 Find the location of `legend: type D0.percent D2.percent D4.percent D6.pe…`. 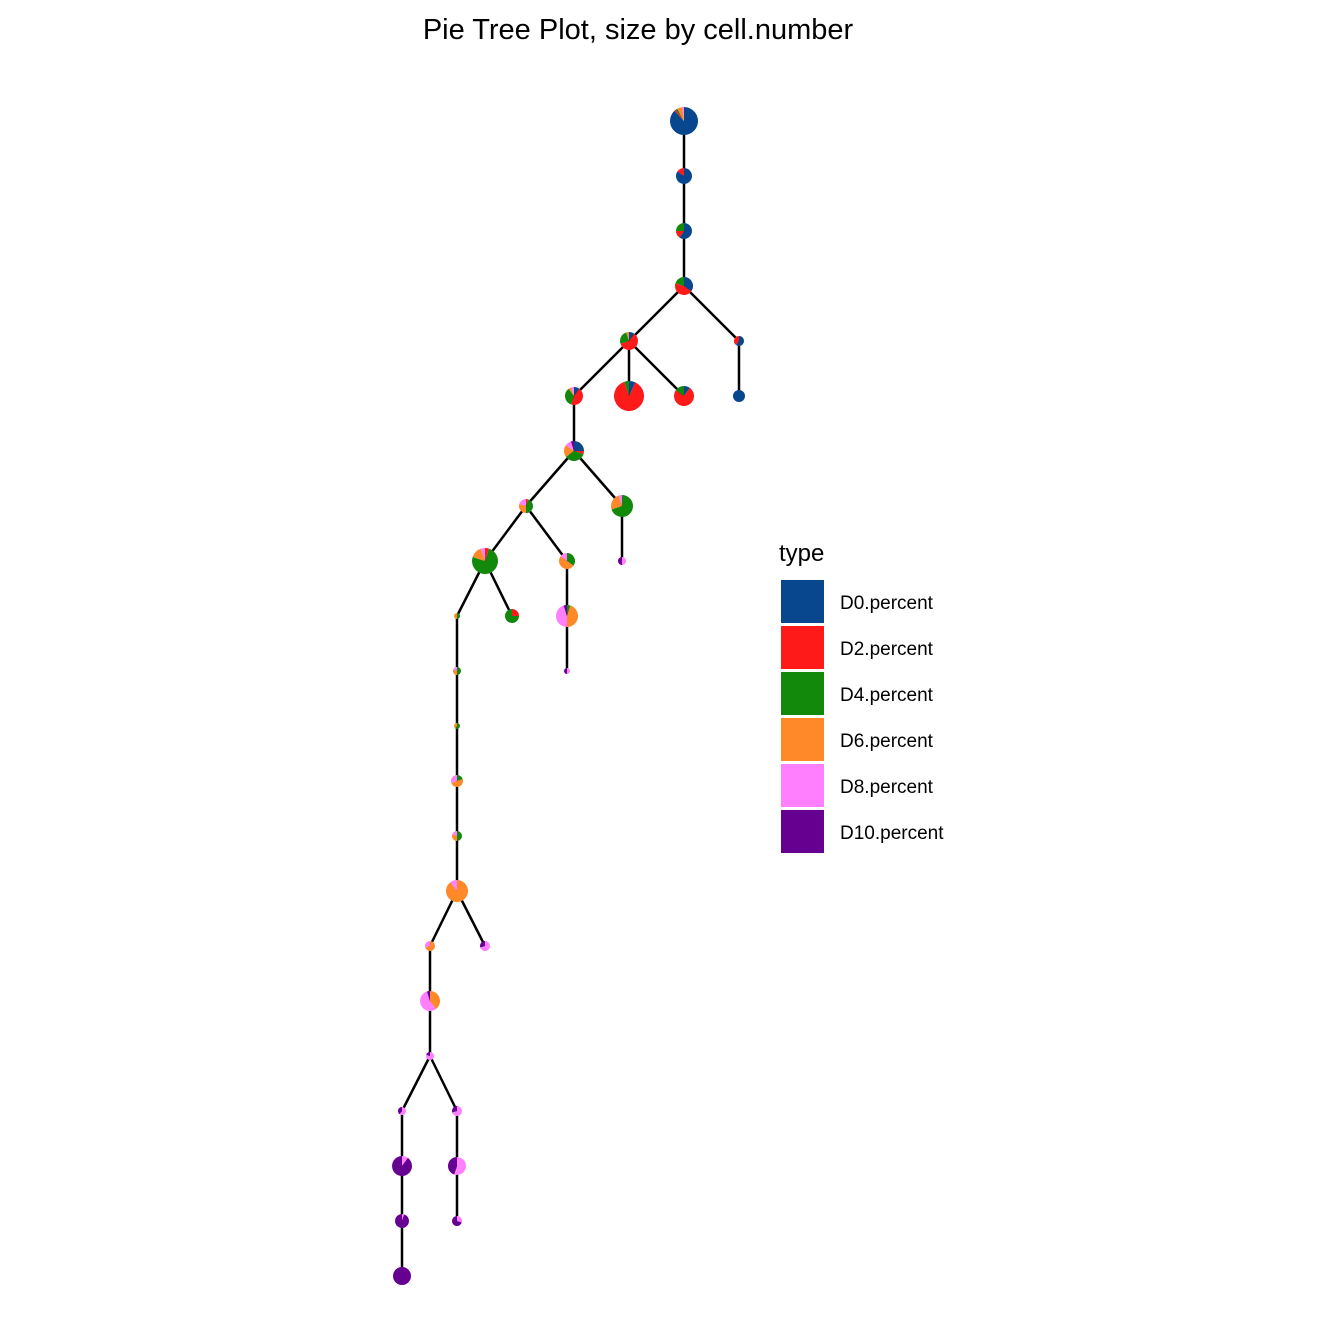

legend: type D0.percent D2.percent D4.percent D6.pe… is located at coordinates (861, 696).